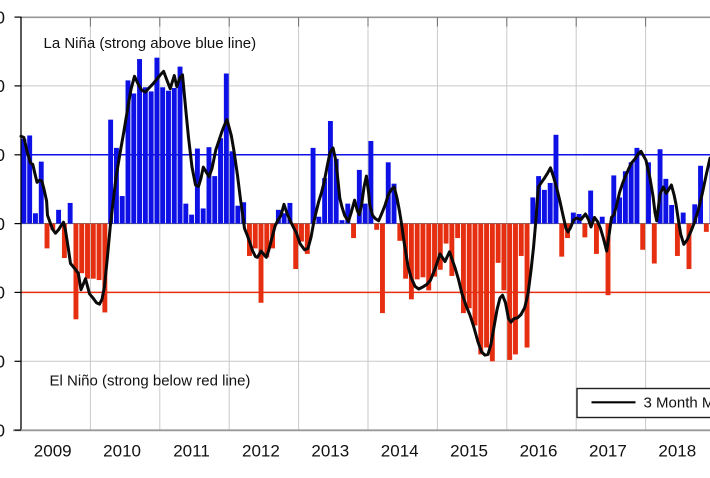 The width and height of the screenshot is (710, 478). Describe the element at coordinates (330, 451) in the screenshot. I see `svg-text: 2013` at that location.